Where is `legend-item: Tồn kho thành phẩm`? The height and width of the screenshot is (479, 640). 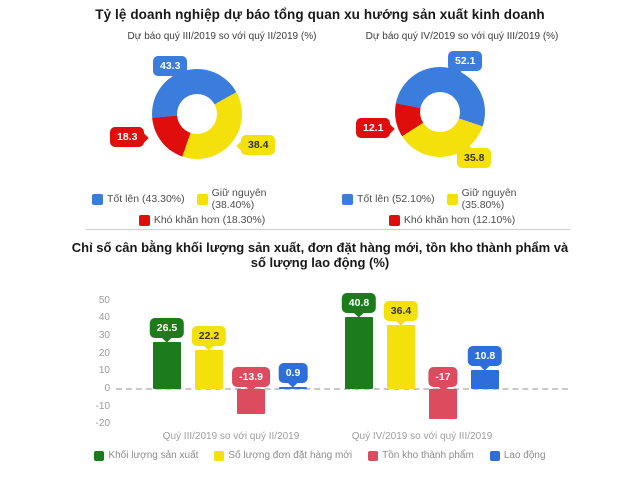
legend-item: Tồn kho thành phẩm is located at coordinates (421, 455).